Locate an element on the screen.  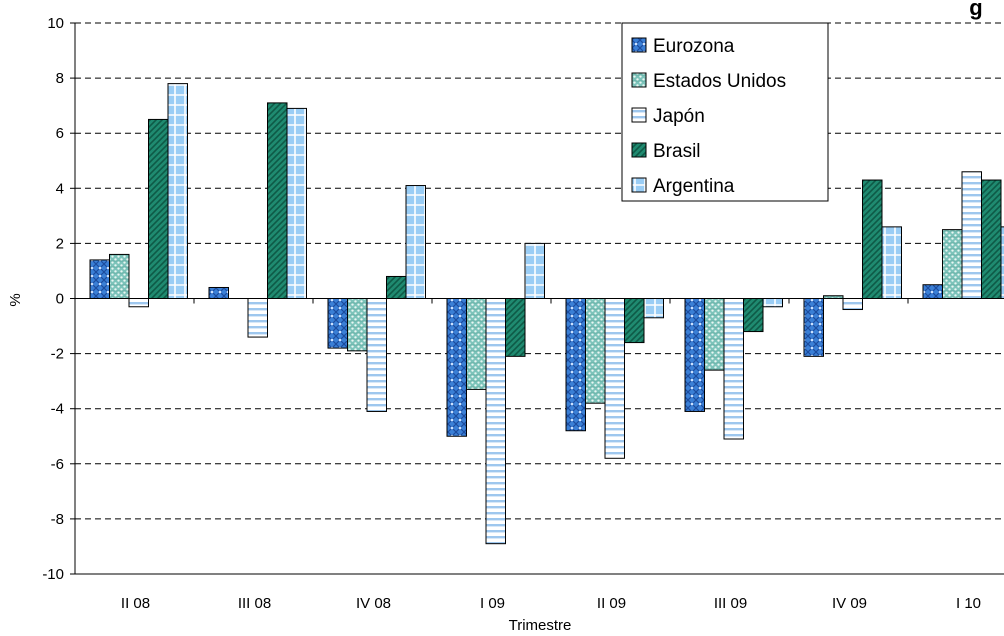
y-tick-label: 6 is located at coordinates (60, 133).